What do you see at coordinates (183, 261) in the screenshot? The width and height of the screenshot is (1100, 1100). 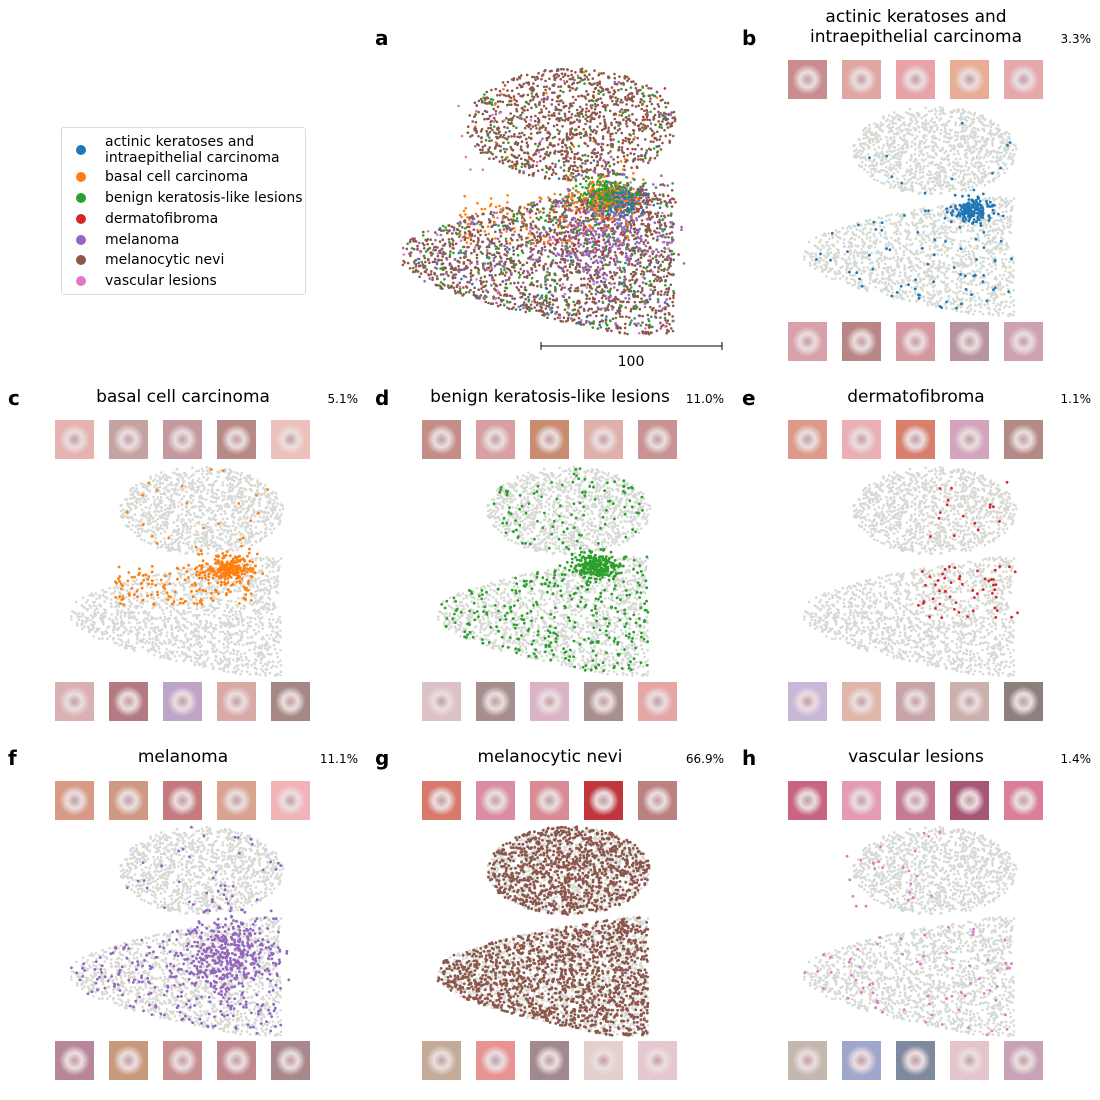 I see `legend-item: melanocytic nevi` at bounding box center [183, 261].